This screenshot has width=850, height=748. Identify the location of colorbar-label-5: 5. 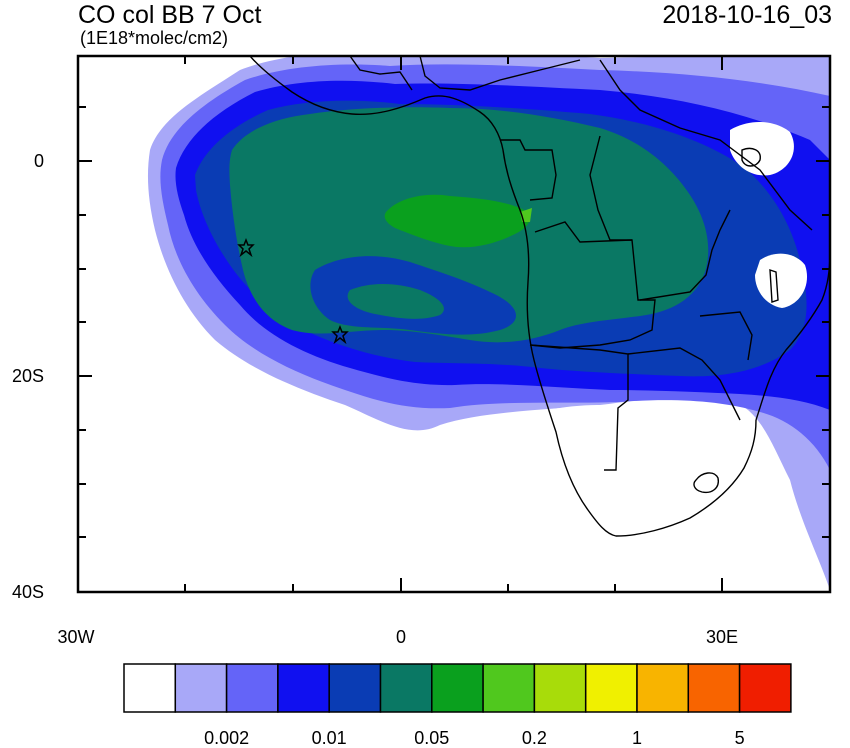
(739, 738).